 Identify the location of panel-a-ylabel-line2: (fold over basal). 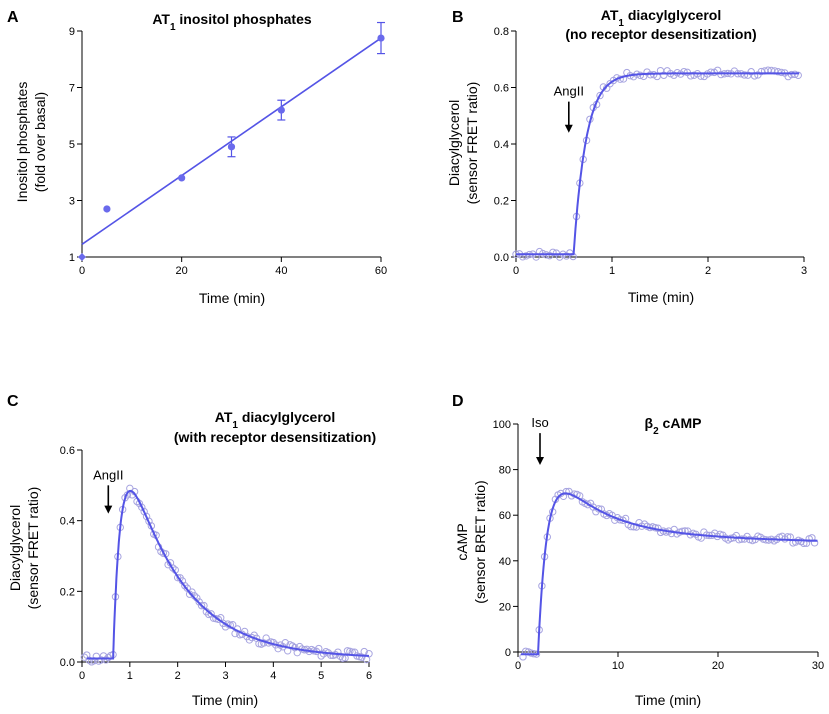
(40, 142).